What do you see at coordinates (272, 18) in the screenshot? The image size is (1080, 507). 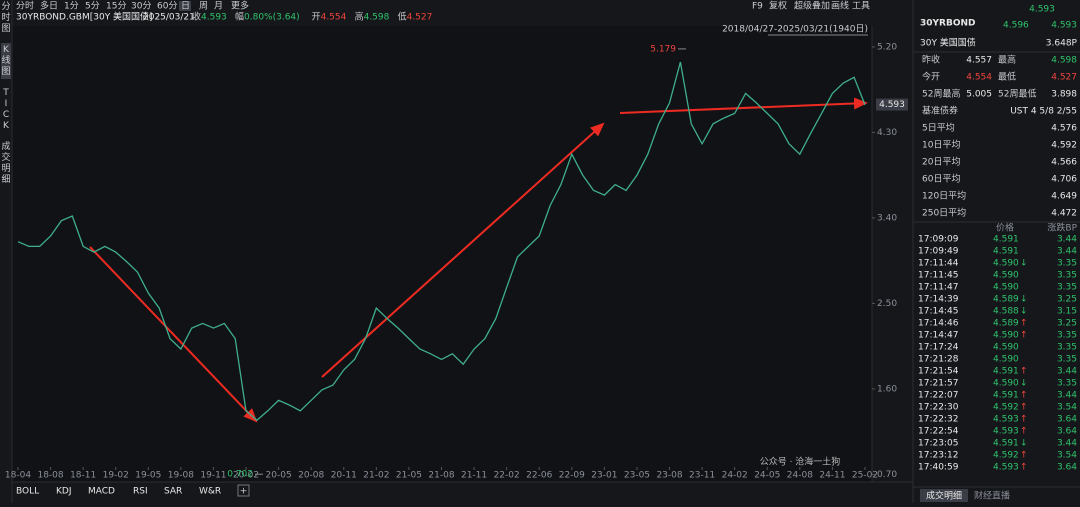 I see `info-value: 0.80%(3.64)` at bounding box center [272, 18].